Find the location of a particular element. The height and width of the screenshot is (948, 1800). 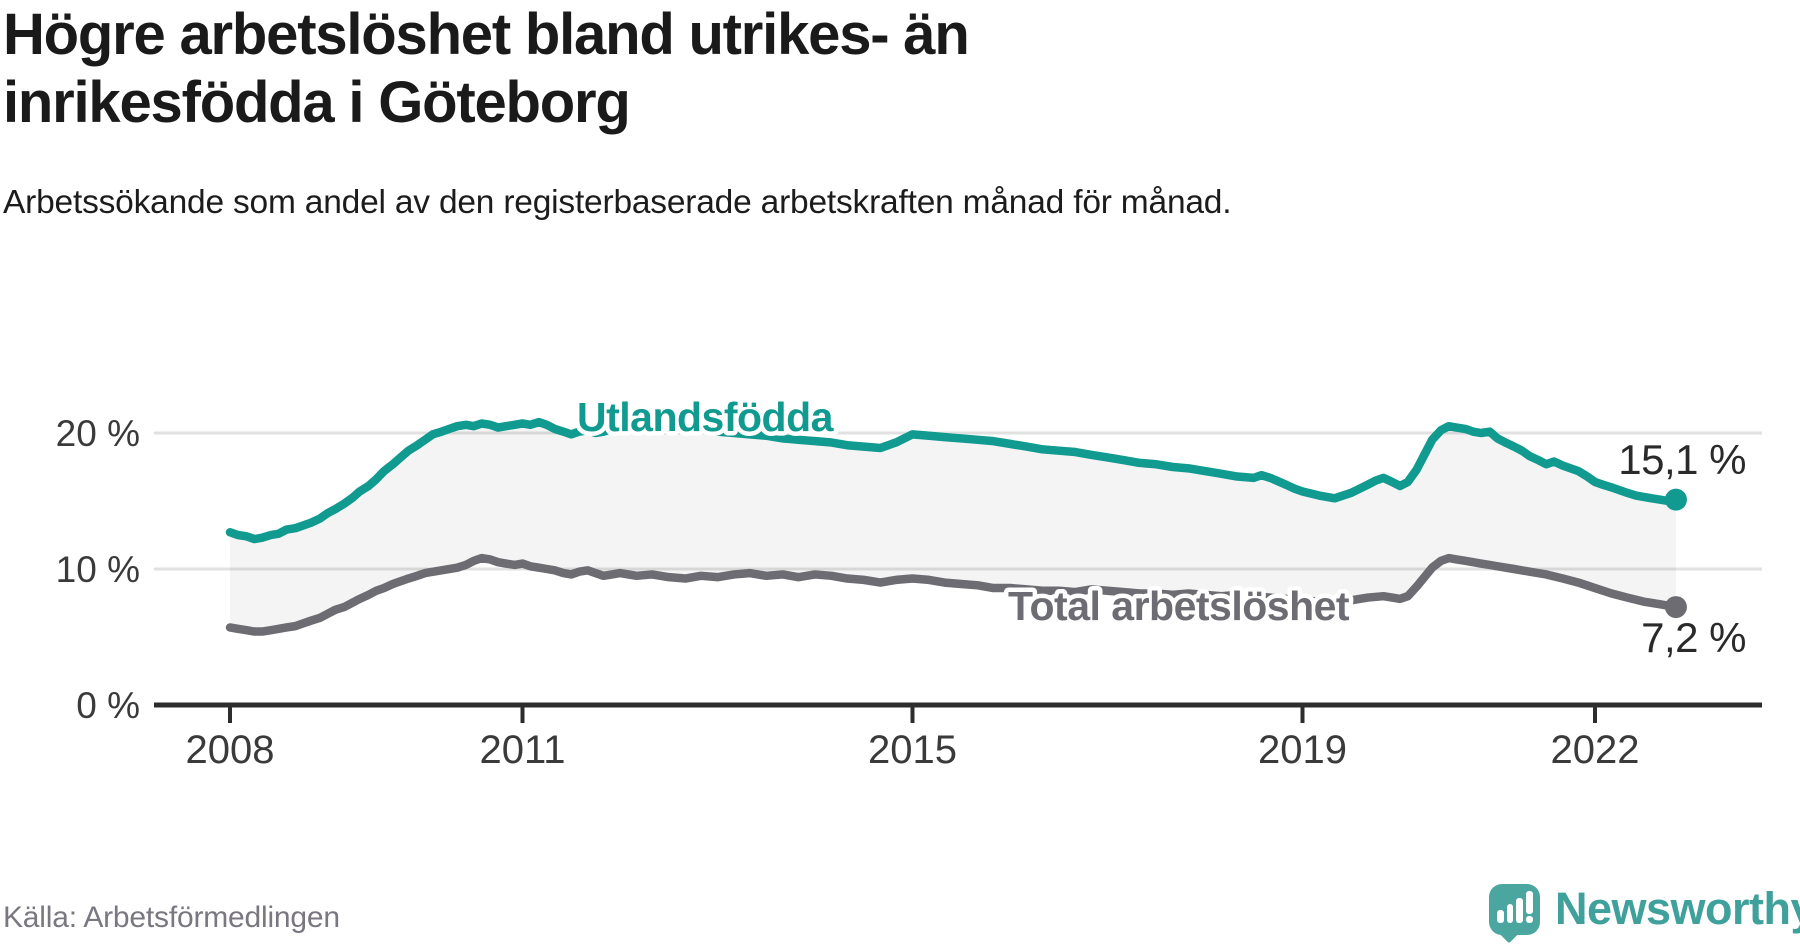

newsworthy-chart-bubble-icon is located at coordinates (1514, 913).